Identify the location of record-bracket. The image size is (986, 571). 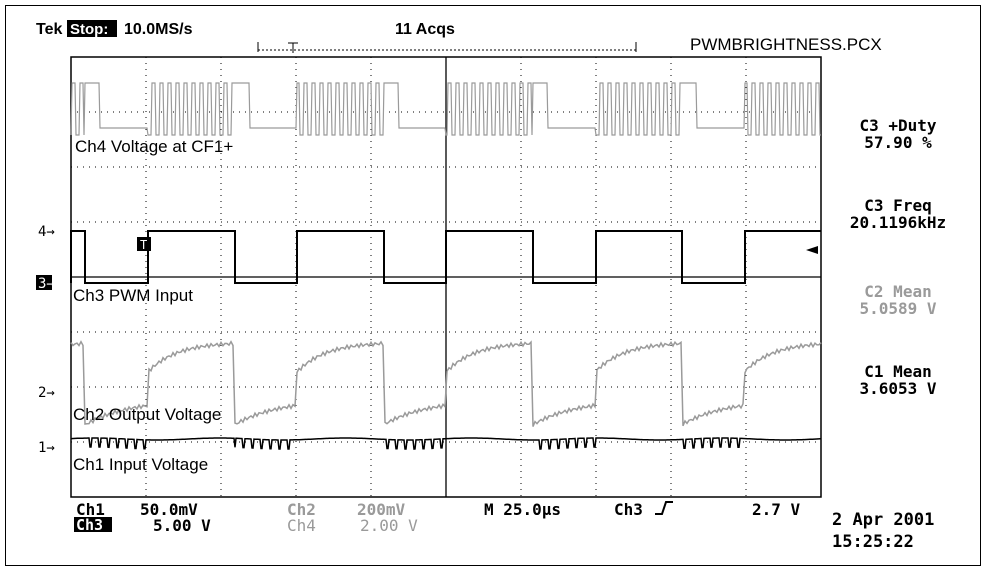
(447, 47).